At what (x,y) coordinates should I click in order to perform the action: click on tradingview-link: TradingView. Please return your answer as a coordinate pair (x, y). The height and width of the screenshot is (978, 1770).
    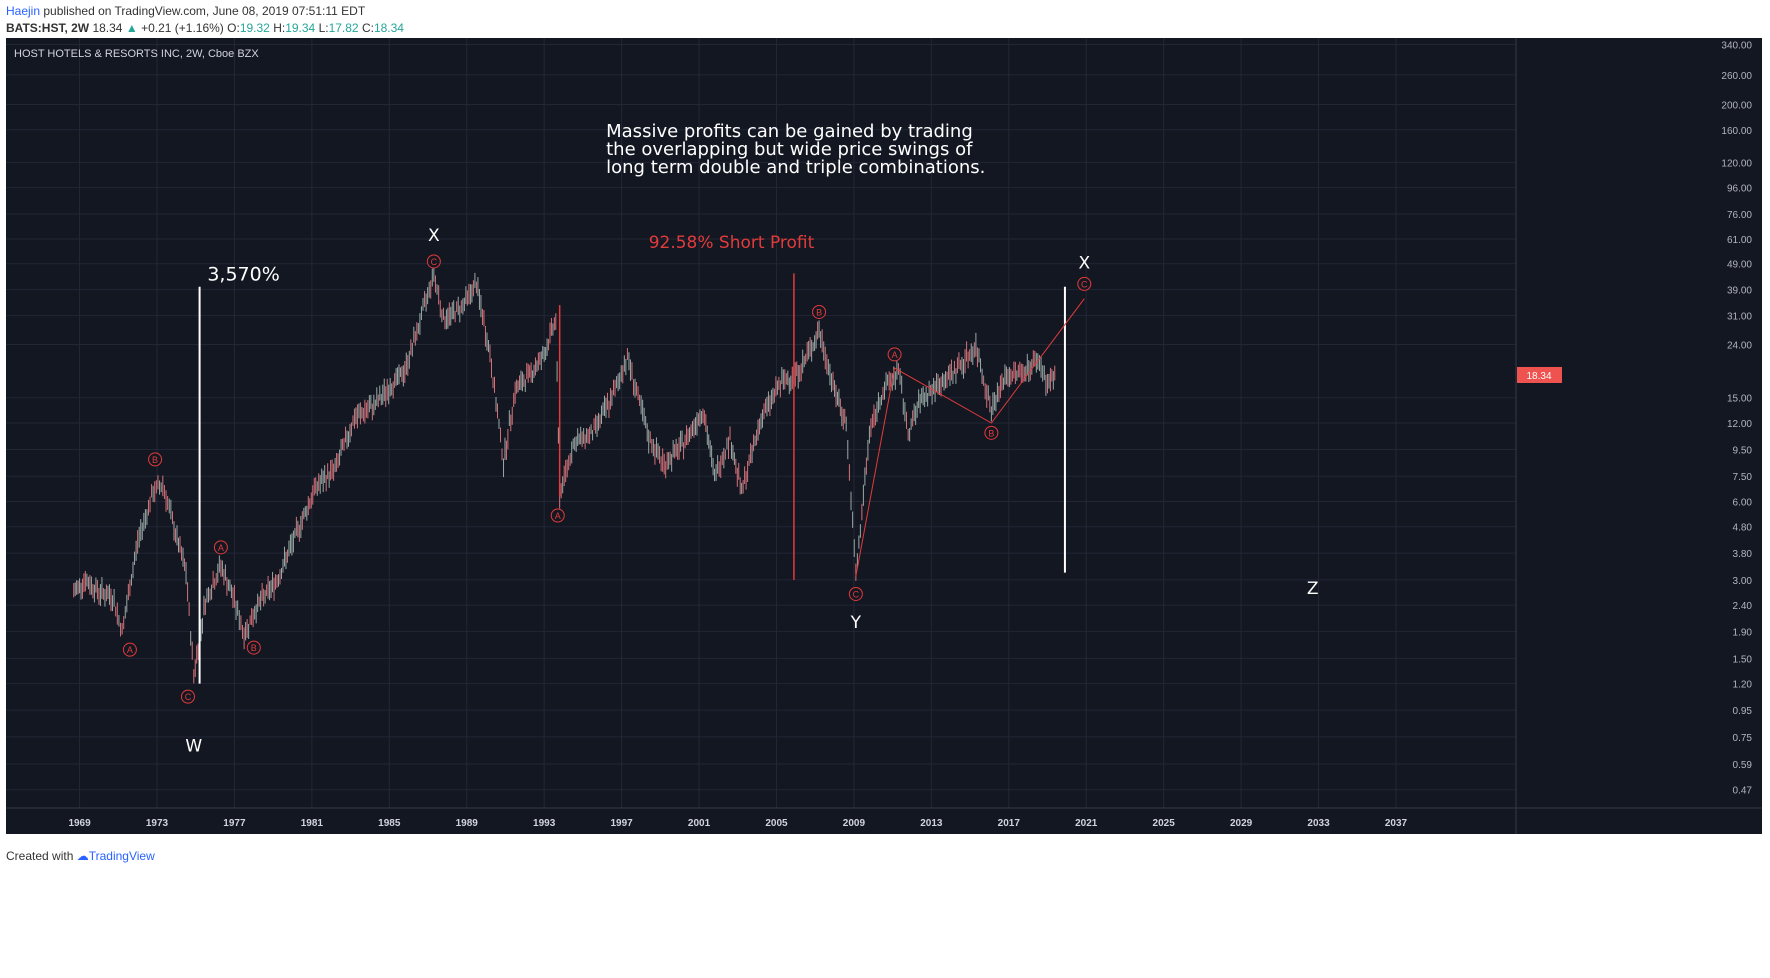
    Looking at the image, I should click on (121, 856).